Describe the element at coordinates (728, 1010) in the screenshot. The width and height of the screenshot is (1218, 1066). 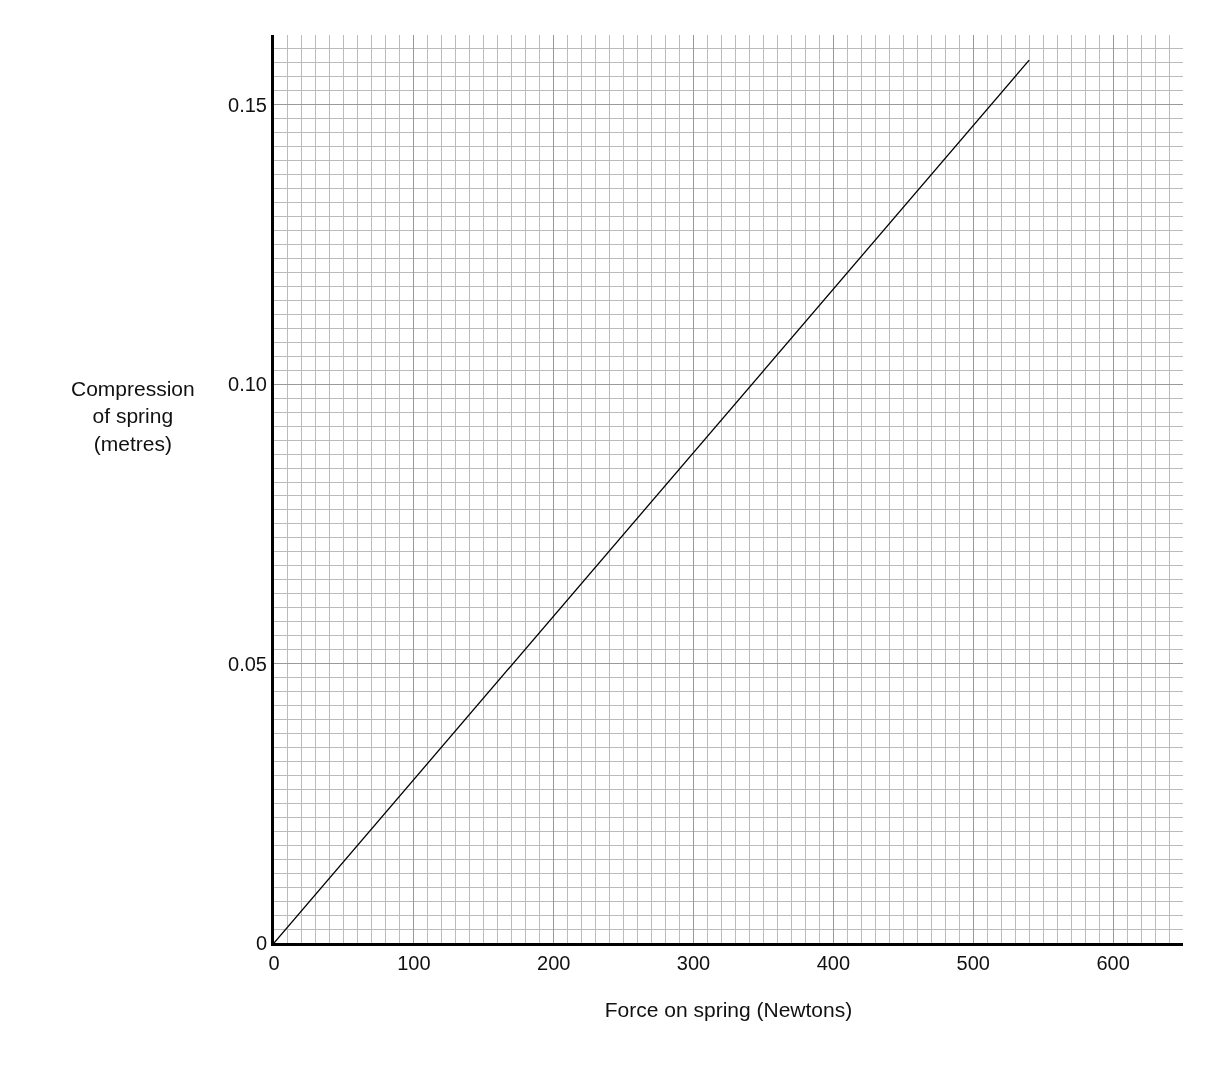
I see `x-axis-title: Force on spring (Newtons)` at that location.